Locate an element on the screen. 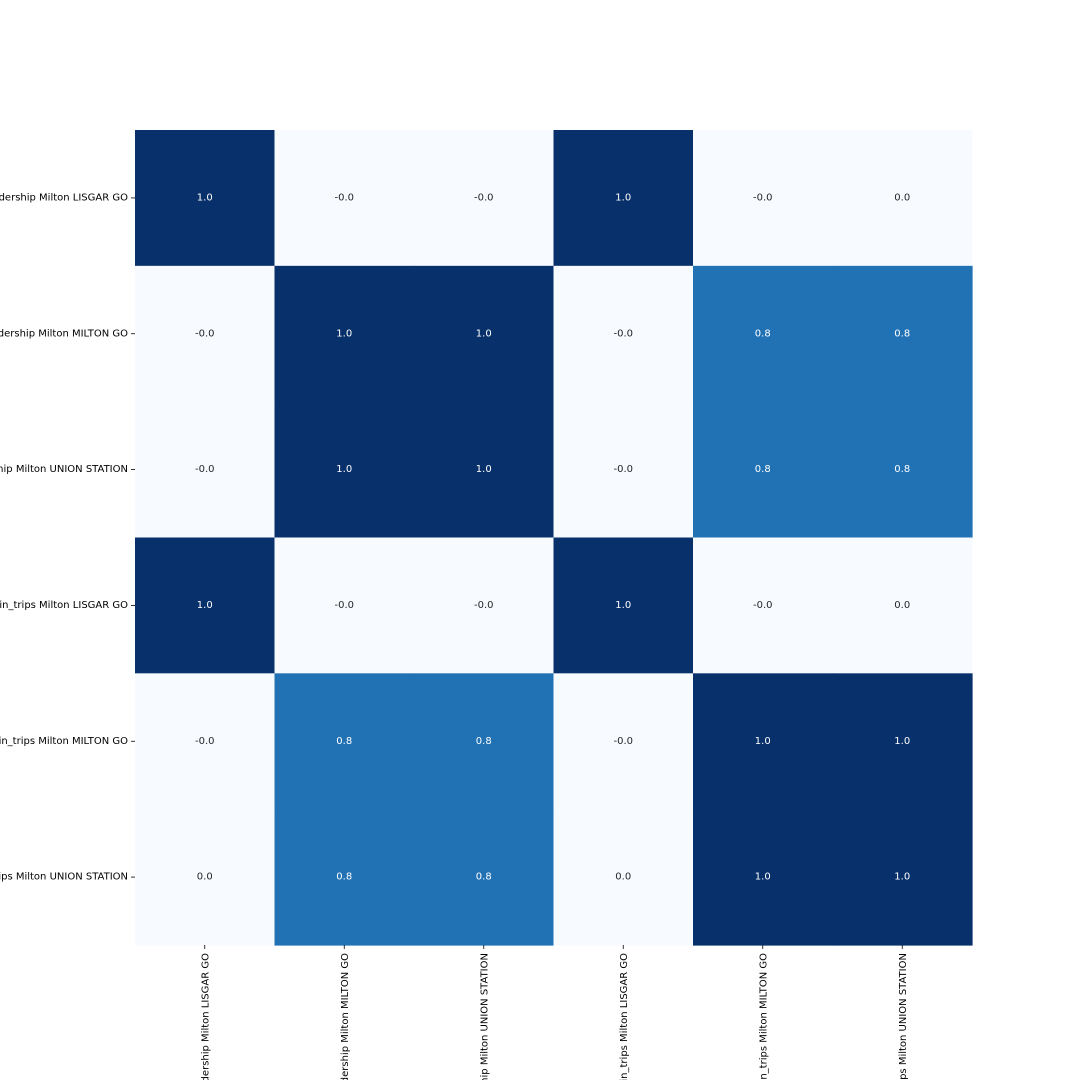  heatmap-cell-r1-c5 is located at coordinates (902, 334).